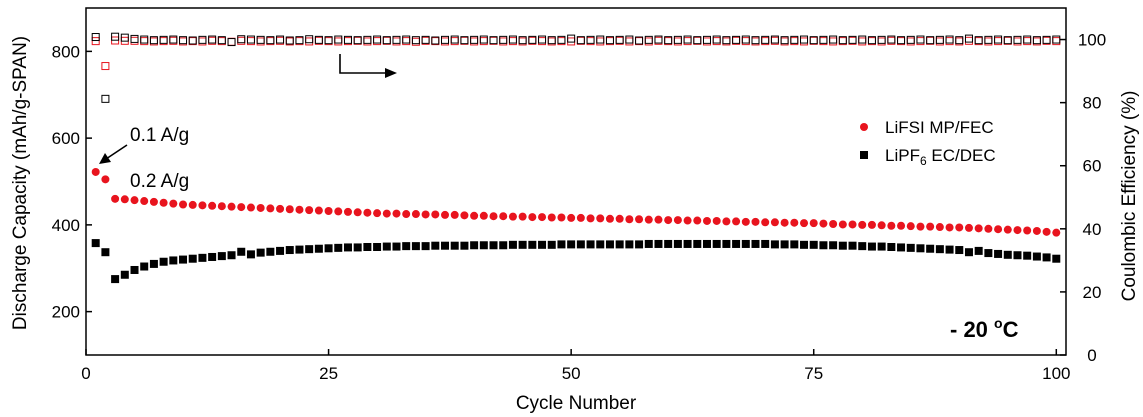 This screenshot has height=417, width=1143. Describe the element at coordinates (328, 373) in the screenshot. I see `x-tick-label: 25` at that location.